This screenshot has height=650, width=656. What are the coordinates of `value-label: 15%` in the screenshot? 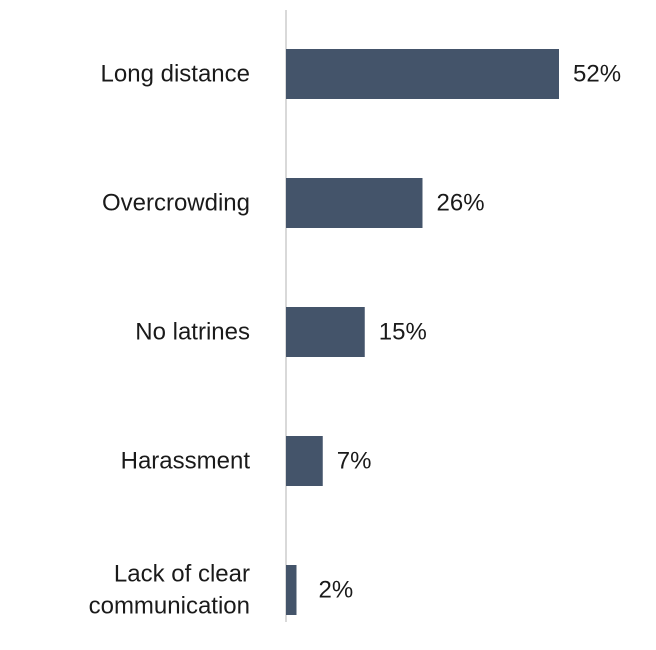 It's located at (403, 332).